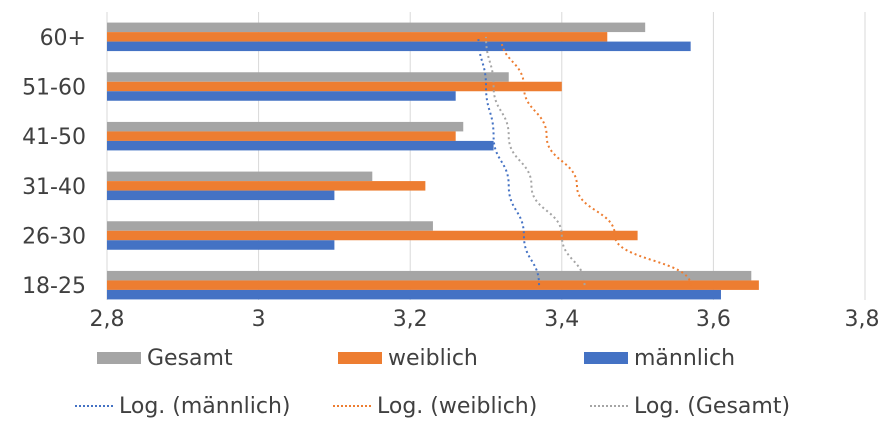 This screenshot has width=888, height=443. I want to click on legend-swatch-weiblich, so click(360, 358).